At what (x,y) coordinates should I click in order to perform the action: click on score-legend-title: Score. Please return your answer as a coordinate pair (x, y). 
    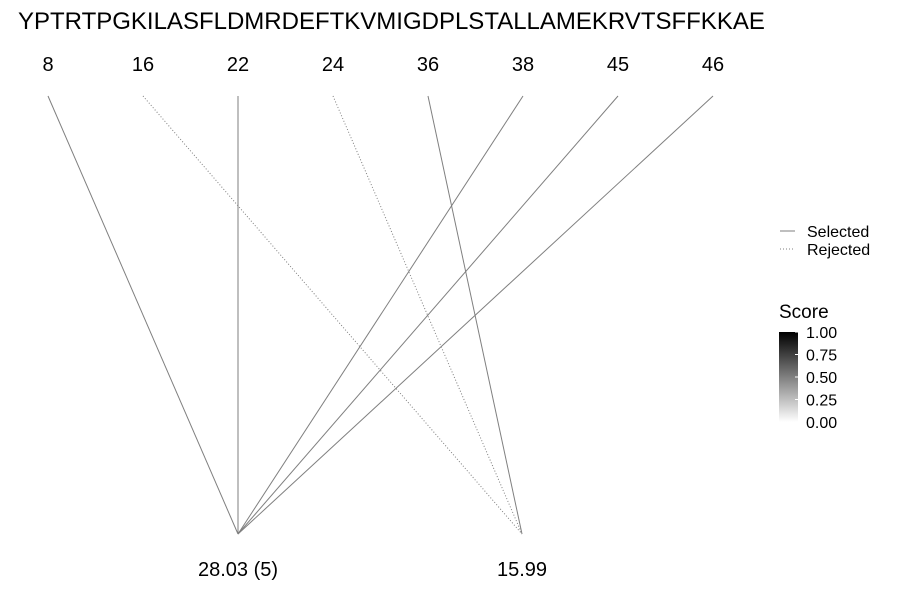
    Looking at the image, I should click on (804, 312).